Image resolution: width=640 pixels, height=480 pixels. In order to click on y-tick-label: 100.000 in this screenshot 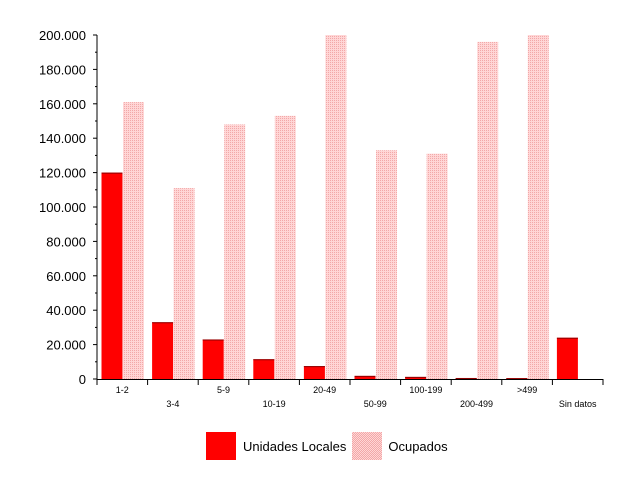, I will do `click(62, 207)`.